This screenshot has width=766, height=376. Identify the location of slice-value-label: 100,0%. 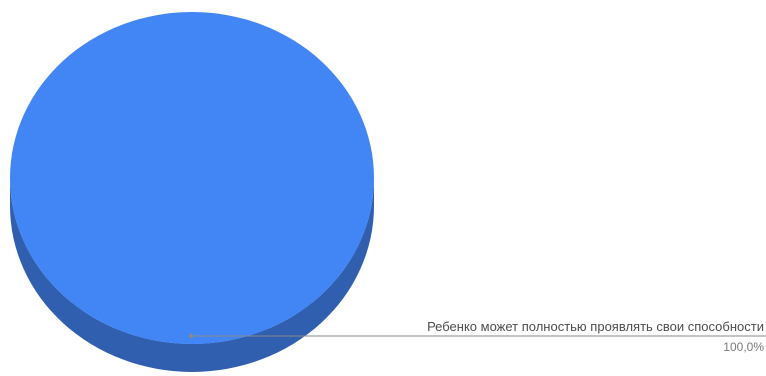
(743, 347).